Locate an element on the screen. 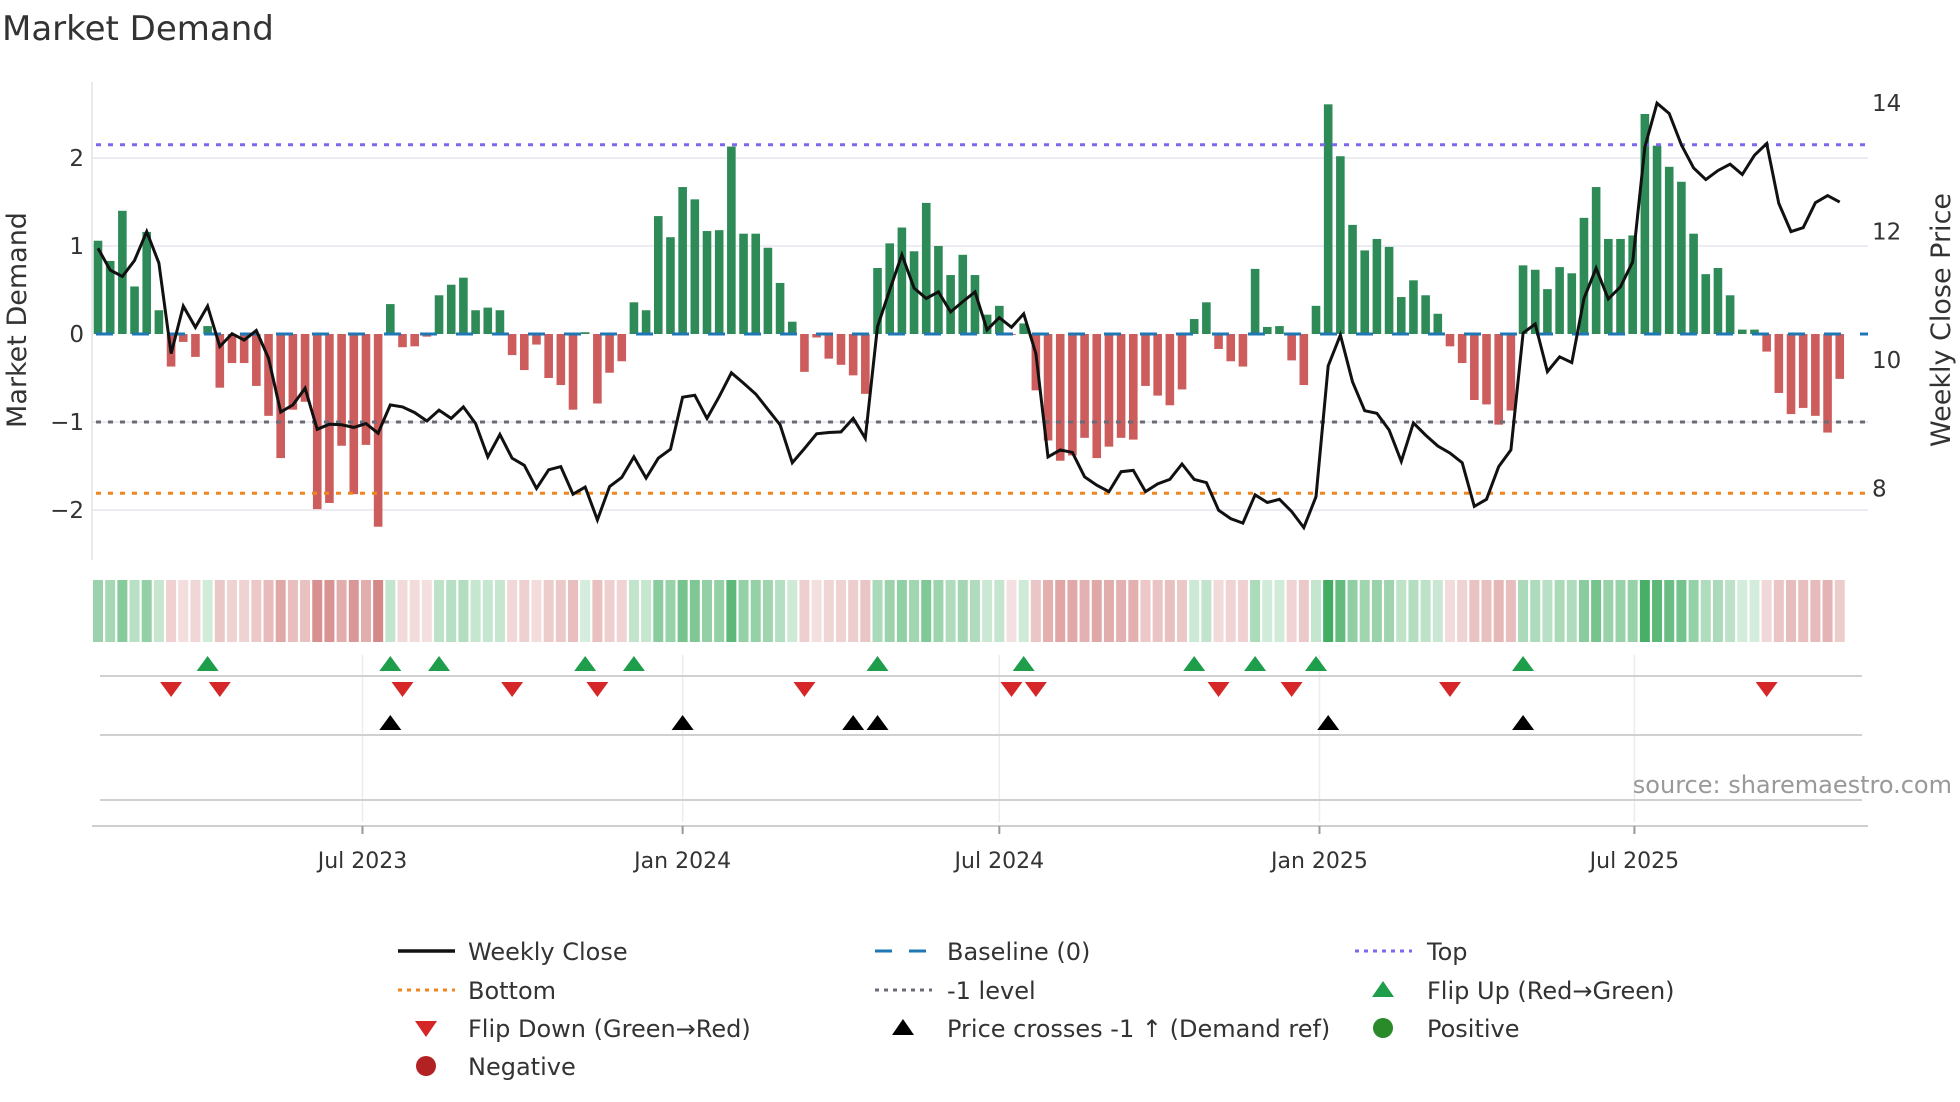  legend-item-baseline: Baseline (0) is located at coordinates (982, 952).